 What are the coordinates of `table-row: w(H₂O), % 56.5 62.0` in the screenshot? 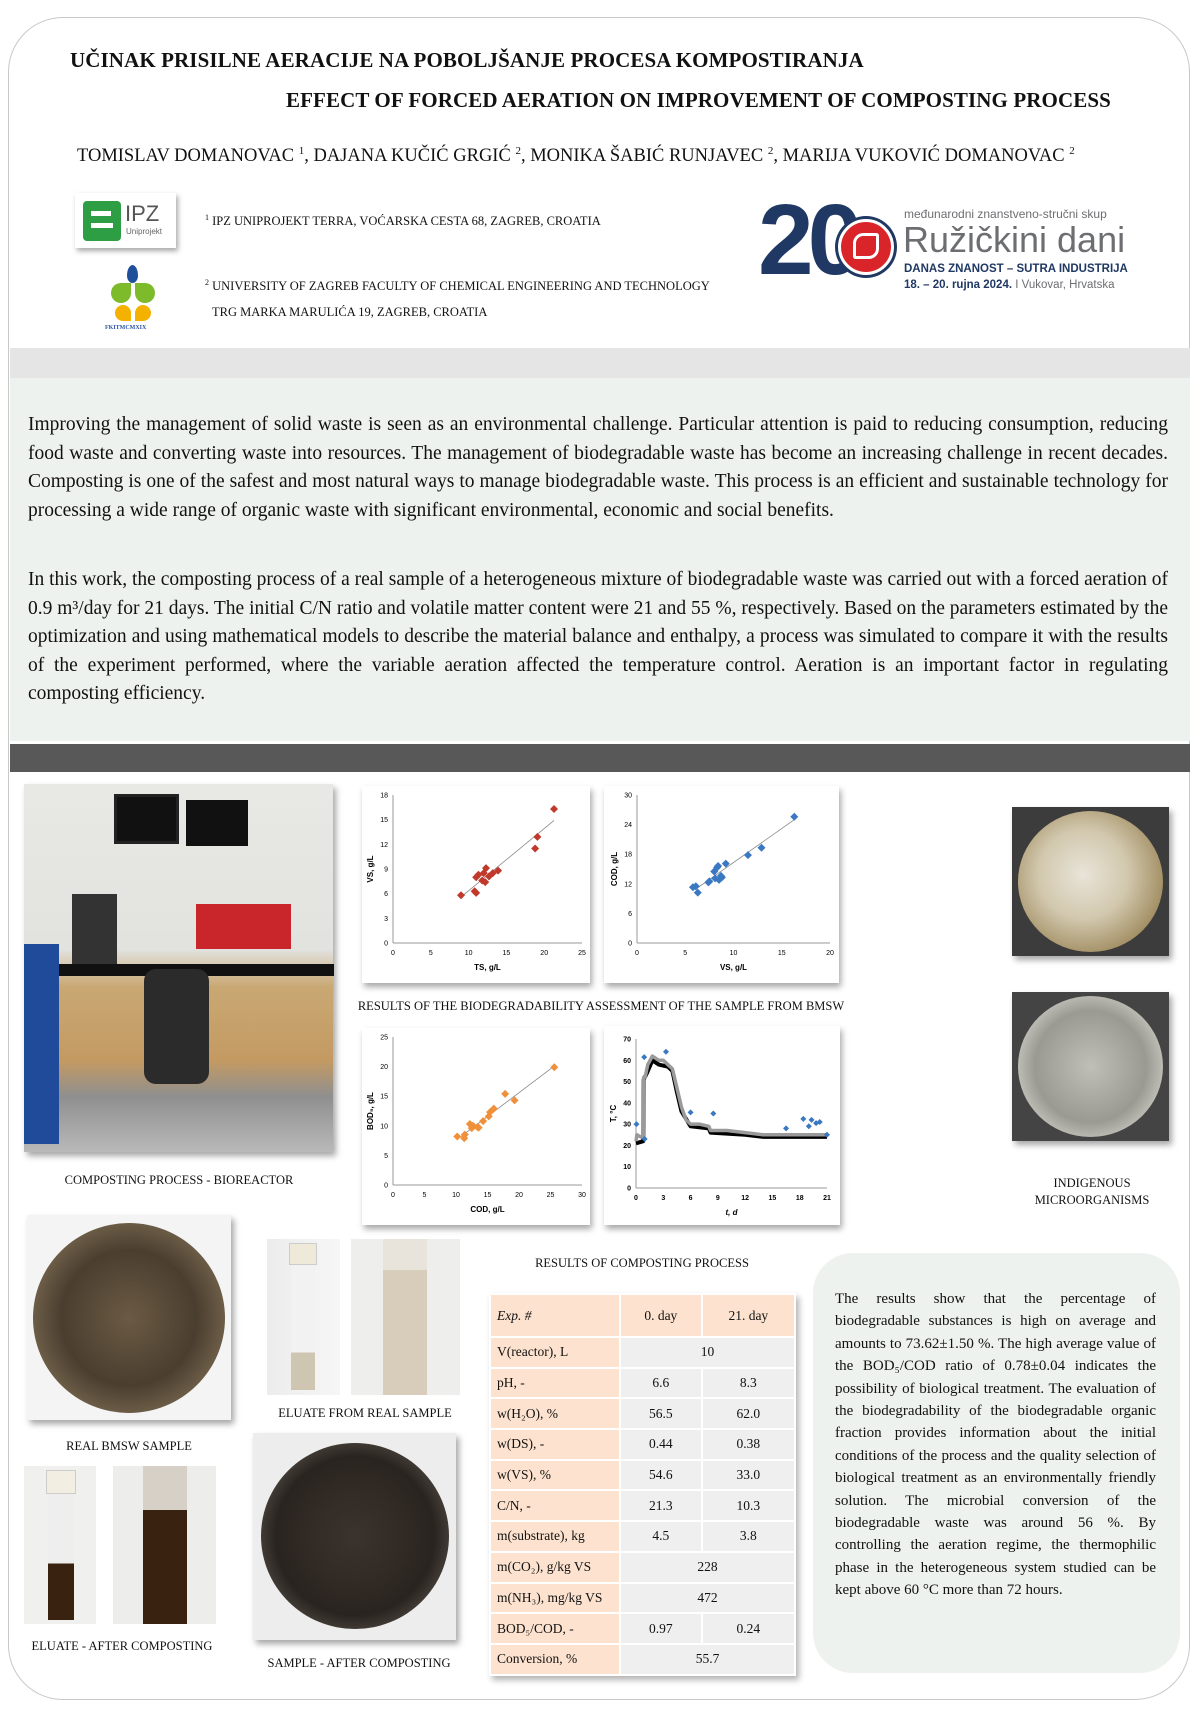 It's located at (643, 1414).